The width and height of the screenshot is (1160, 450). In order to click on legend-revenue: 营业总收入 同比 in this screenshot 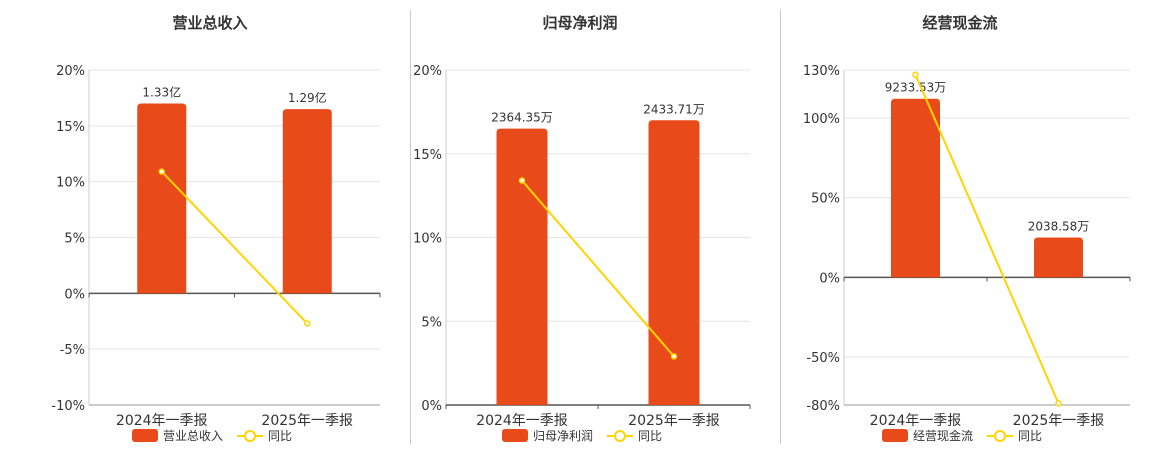, I will do `click(212, 435)`.